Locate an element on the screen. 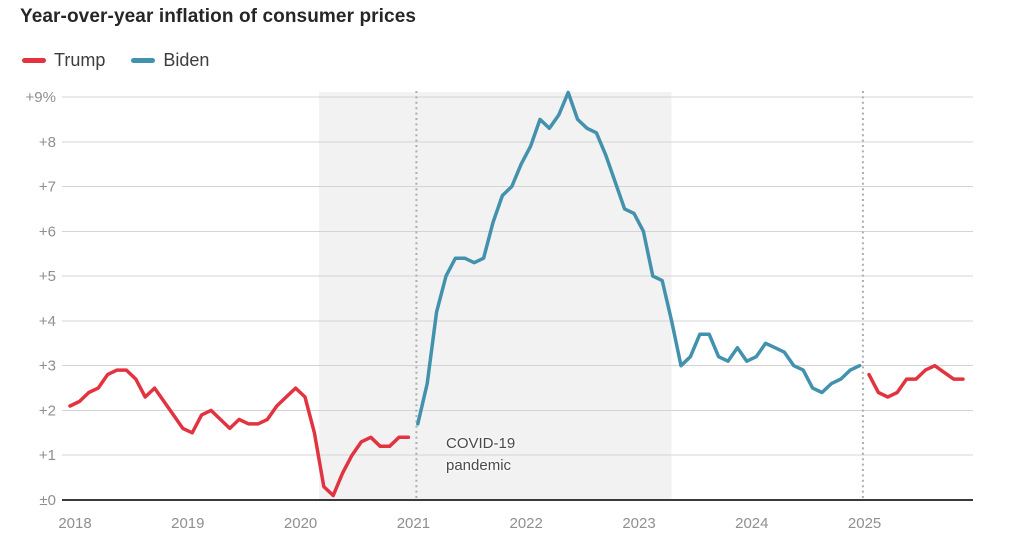 This screenshot has height=550, width=1022. x-axis-tick-label: 2022 is located at coordinates (526, 523).